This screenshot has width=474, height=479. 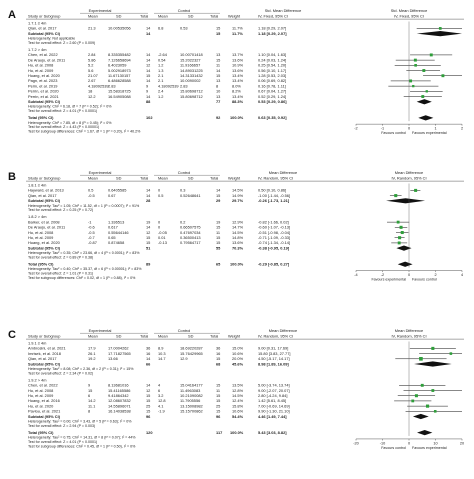 I want to click on subtotal-weight: 54.4%, so click(x=238, y=416).